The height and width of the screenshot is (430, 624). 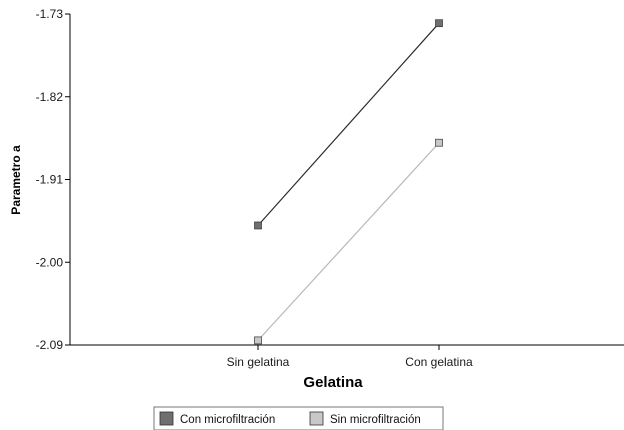 I want to click on y-tick-label: -1.73, so click(x=50, y=14).